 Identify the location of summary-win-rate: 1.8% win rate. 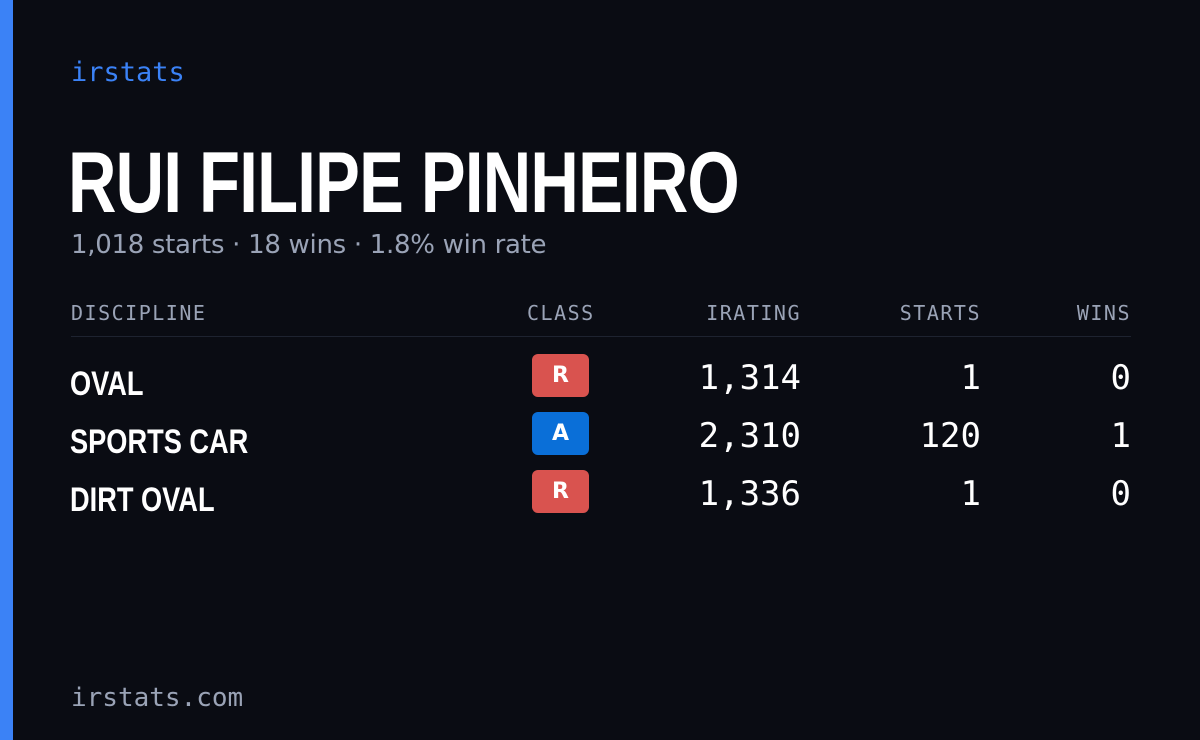
(458, 245).